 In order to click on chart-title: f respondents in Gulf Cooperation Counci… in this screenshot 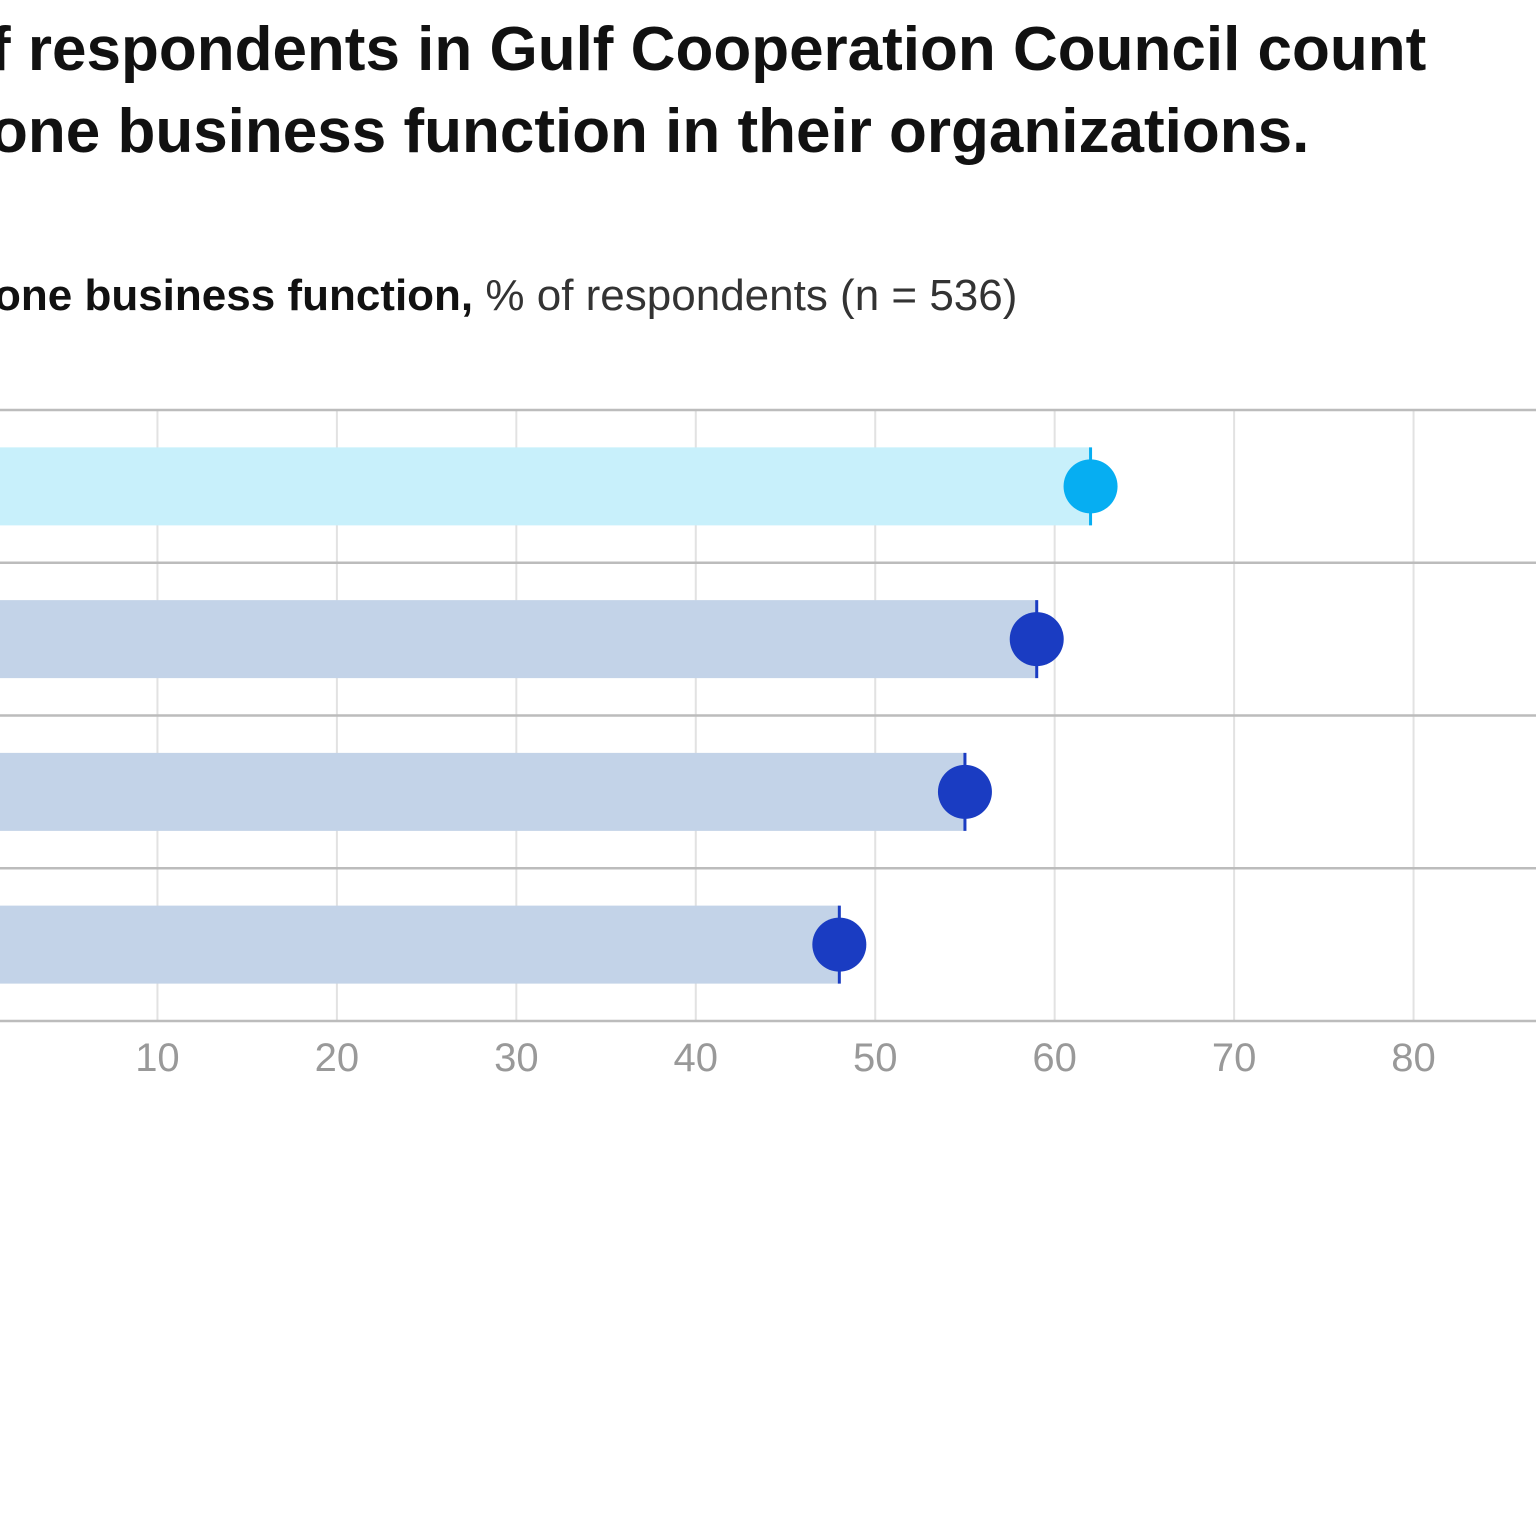, I will do `click(713, 49)`.